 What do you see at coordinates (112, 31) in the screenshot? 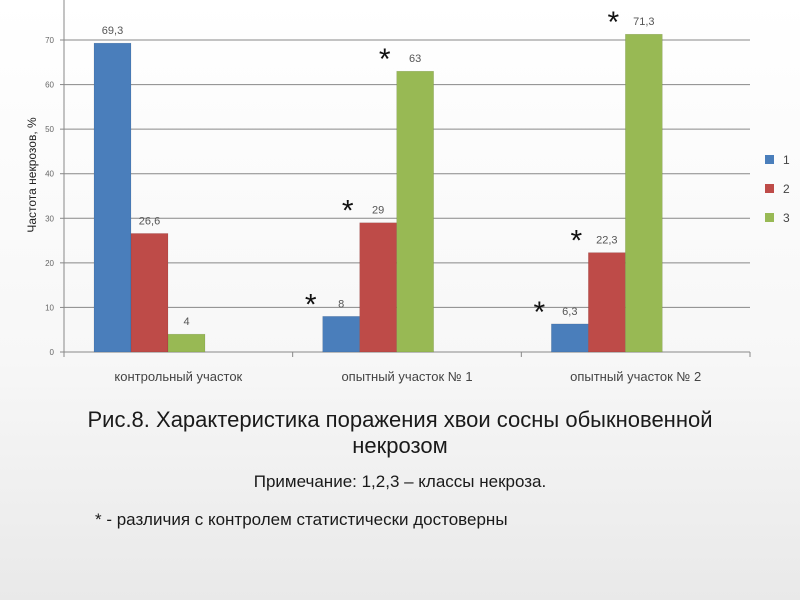
I see `data-label: 69,3` at bounding box center [112, 31].